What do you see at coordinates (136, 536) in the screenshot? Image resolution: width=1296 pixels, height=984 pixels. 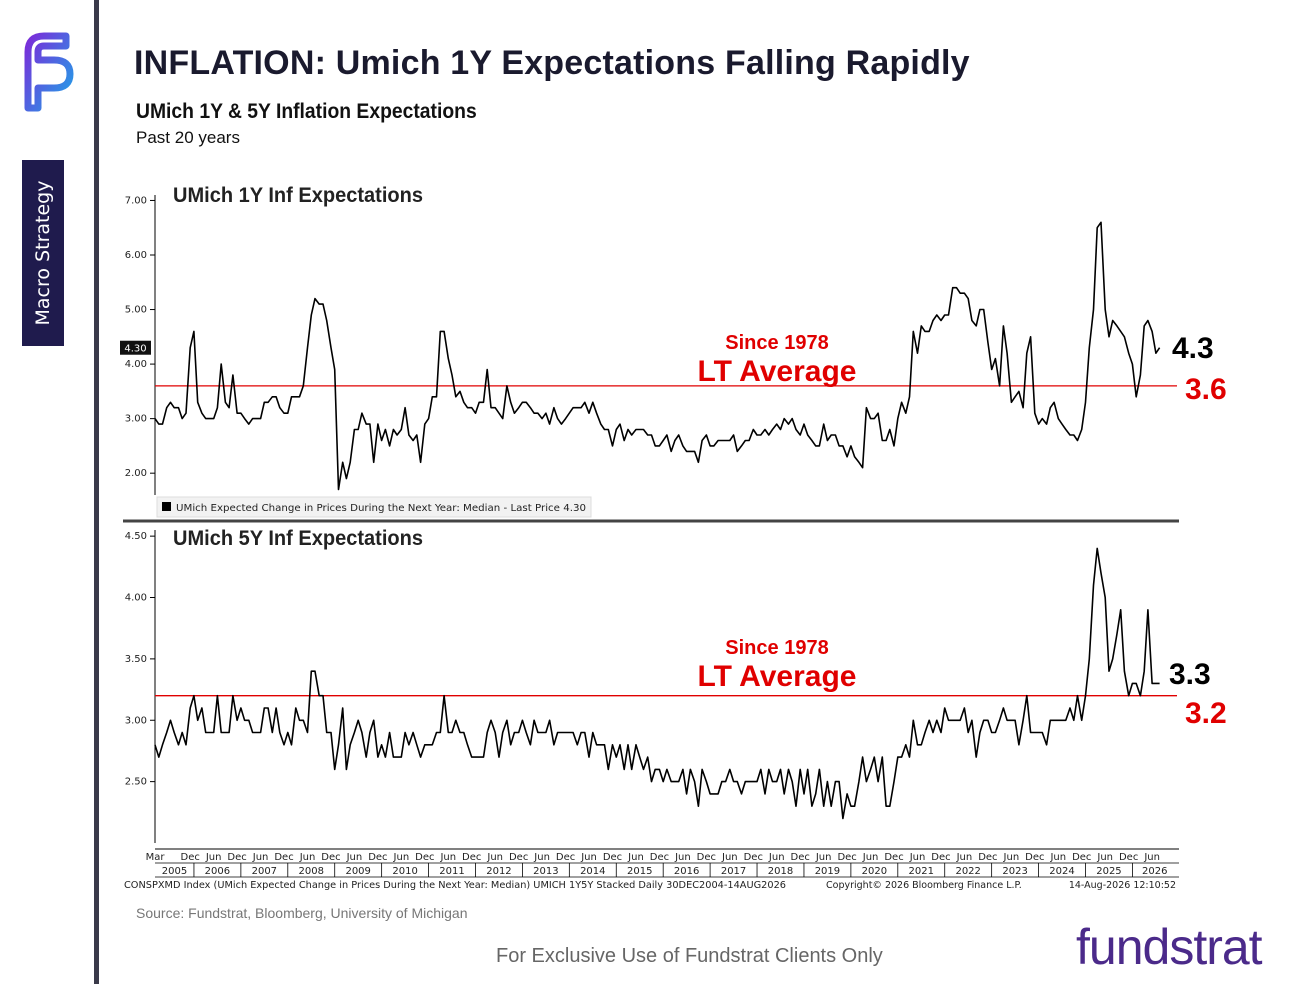 I see `y-tick-label: 4.50` at bounding box center [136, 536].